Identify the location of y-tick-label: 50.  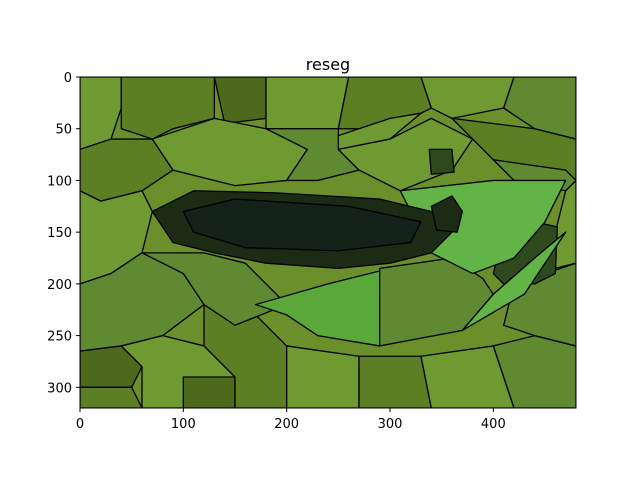
(63, 130).